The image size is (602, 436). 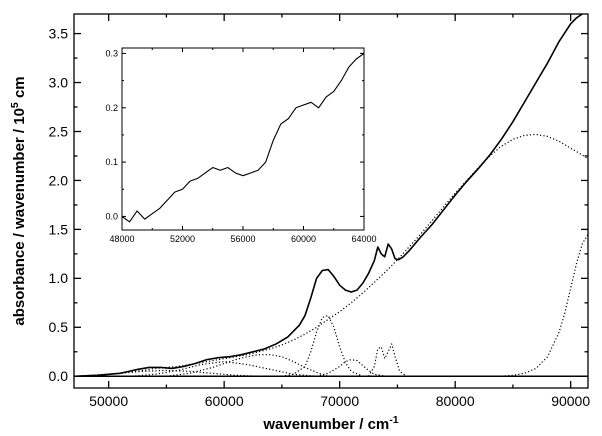 I want to click on main-xlabel-text: wavenumber / cm, so click(x=325, y=424).